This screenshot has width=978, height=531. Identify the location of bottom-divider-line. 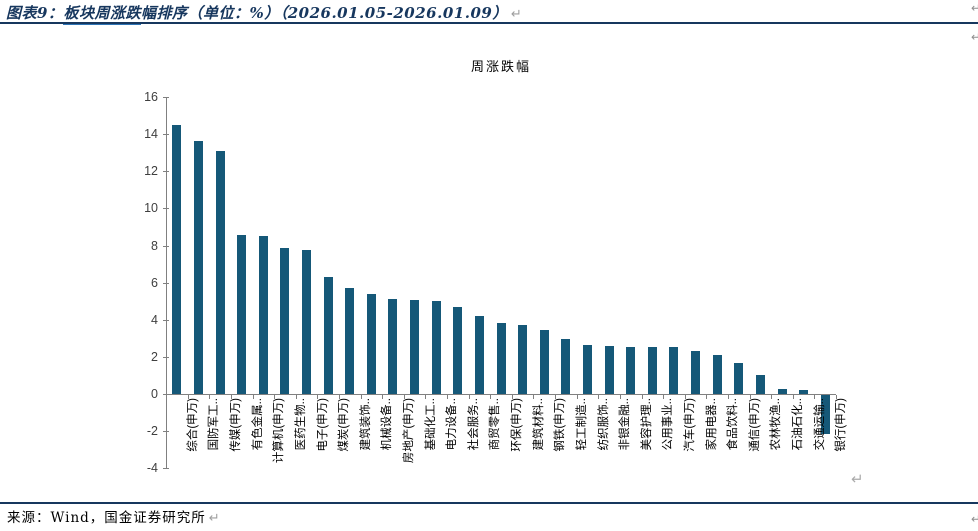
(489, 503).